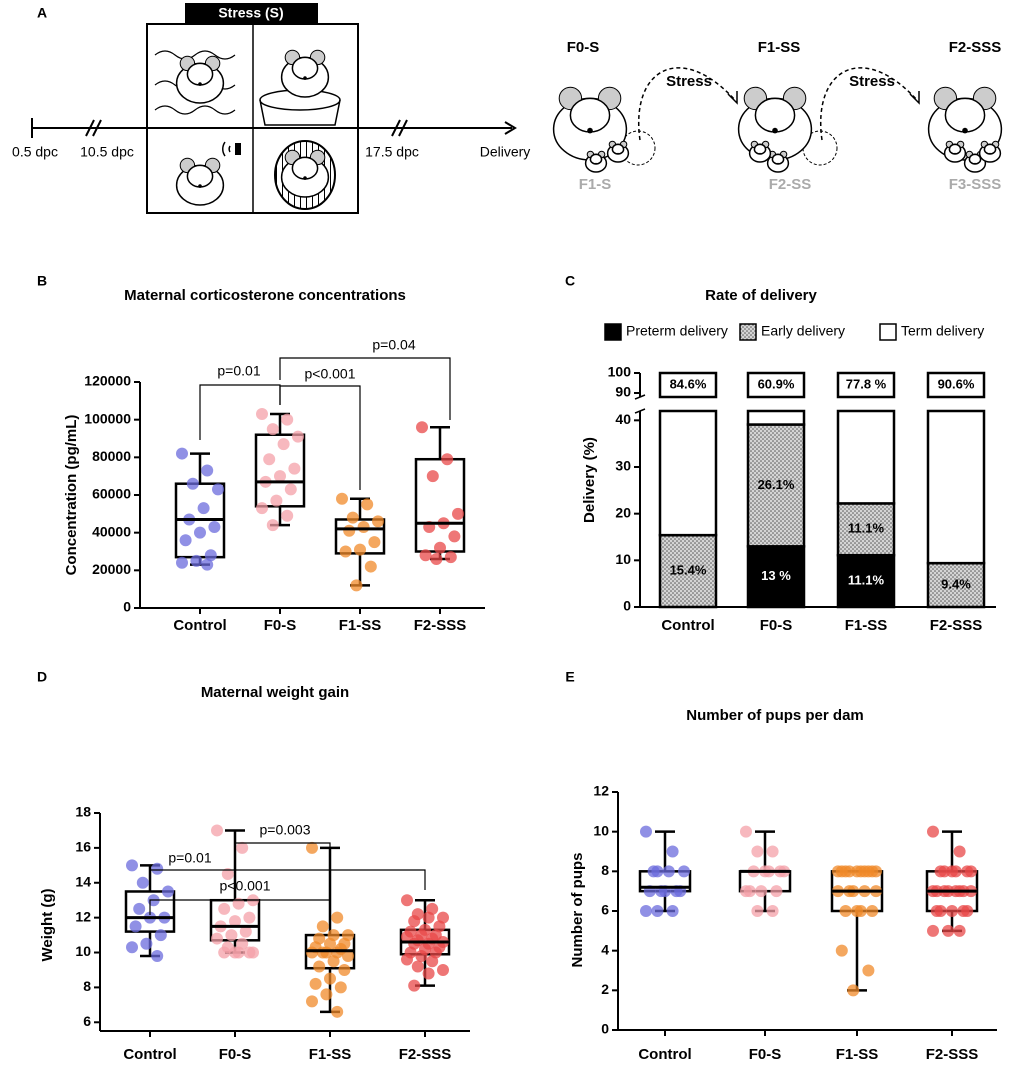 This screenshot has width=1023, height=1067. I want to click on stress-banner, so click(251, 13).